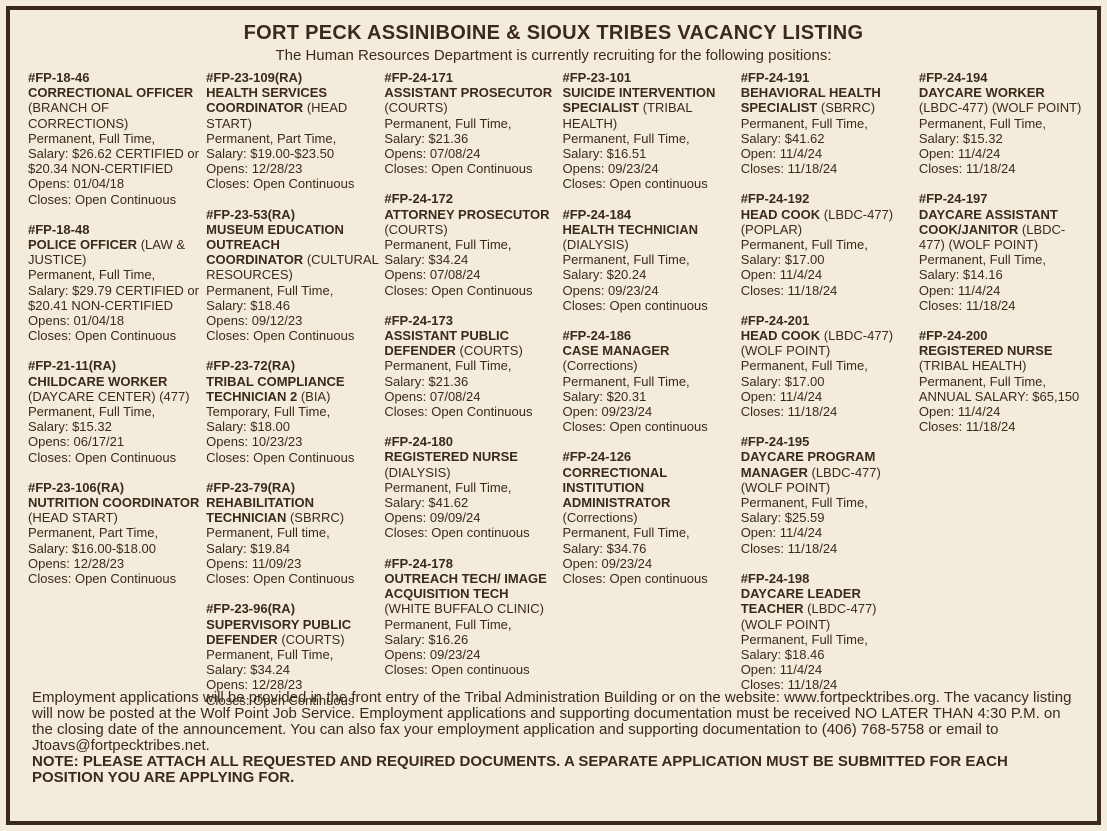 The image size is (1107, 831). What do you see at coordinates (600, 366) in the screenshot?
I see `job-department: (Corrections)` at bounding box center [600, 366].